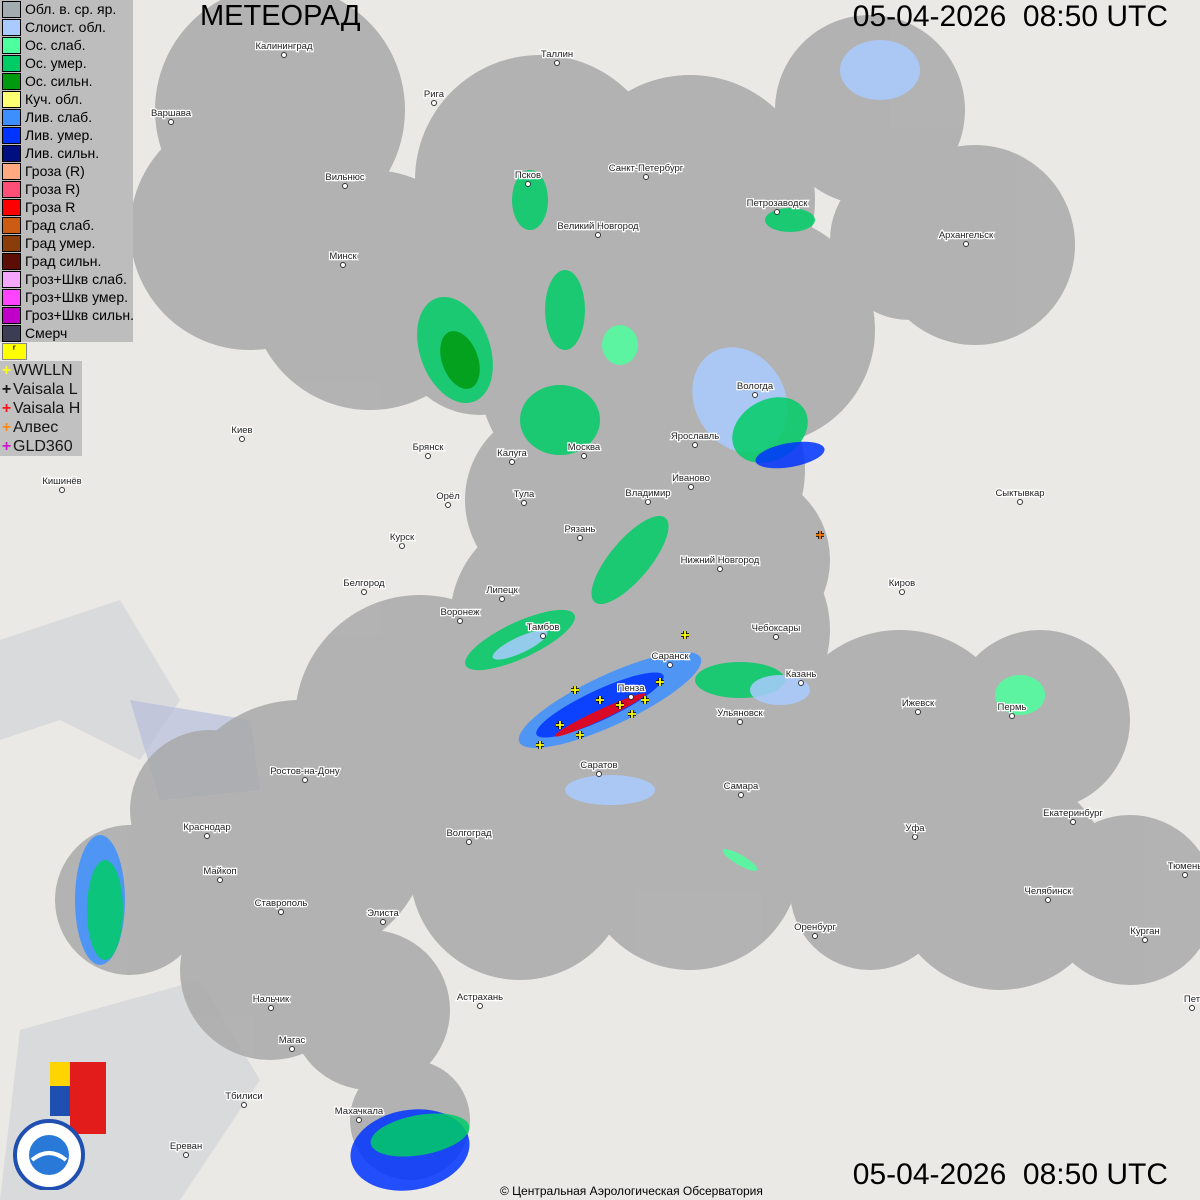 The width and height of the screenshot is (1200, 1200). I want to click on city-label: Великий Новгород, so click(598, 226).